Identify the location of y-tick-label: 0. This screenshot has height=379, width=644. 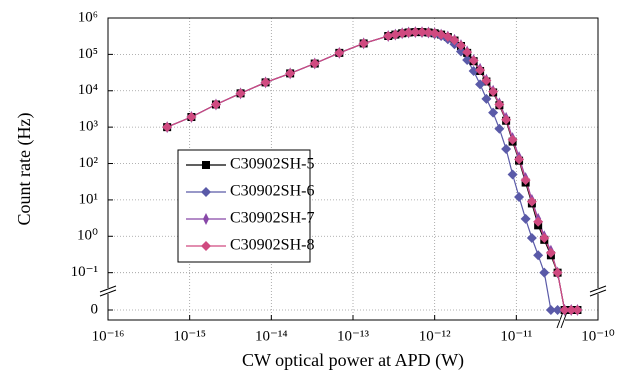
(95, 309).